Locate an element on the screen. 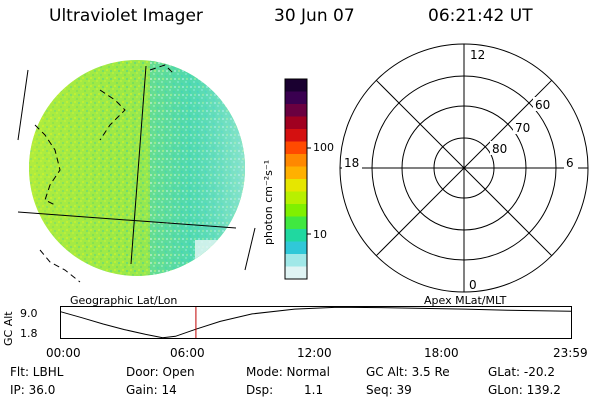 Image resolution: width=600 pixels, height=400 pixels. altitude-timeline is located at coordinates (316, 322).